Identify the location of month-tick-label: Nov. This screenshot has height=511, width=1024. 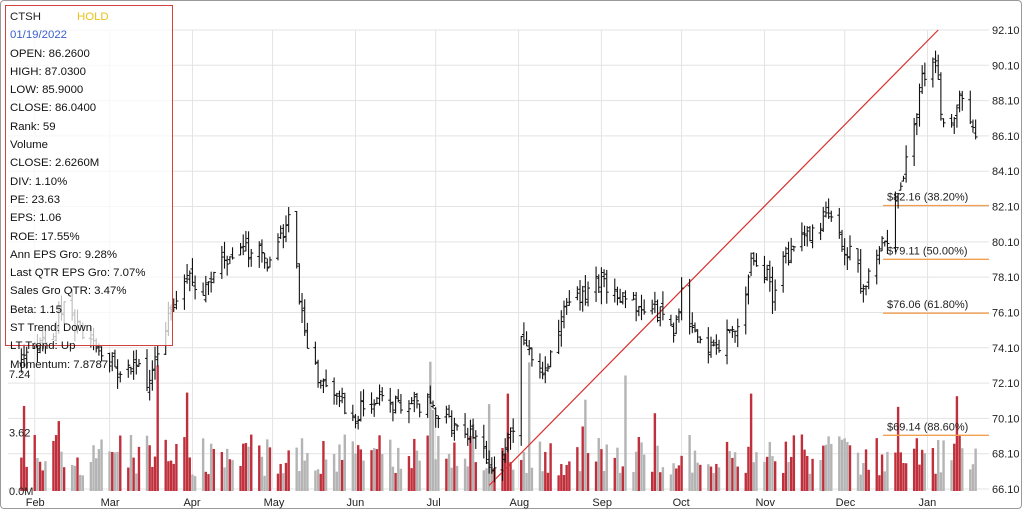
(765, 503).